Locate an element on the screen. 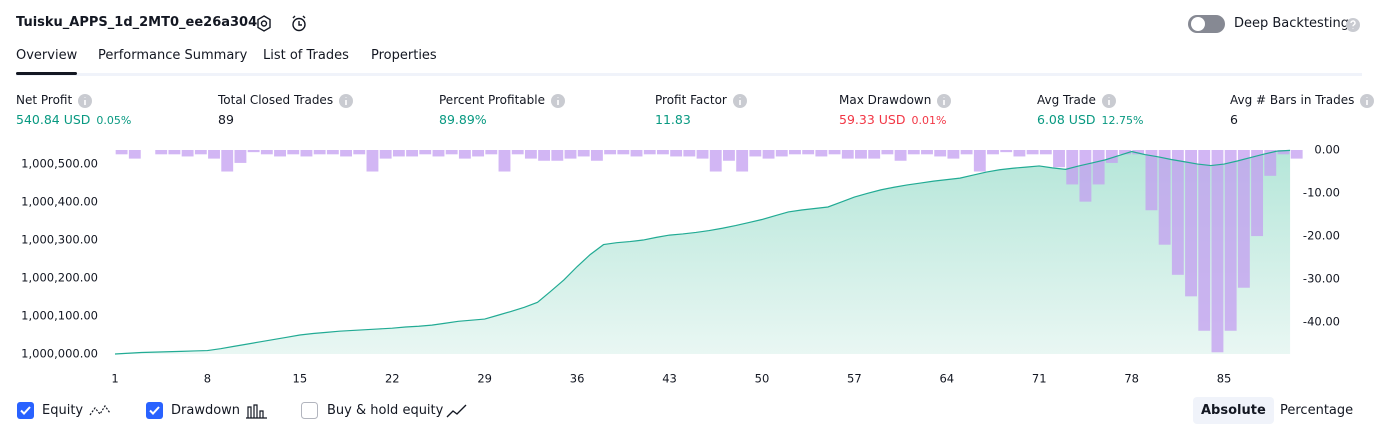  metric-value: 6 is located at coordinates (1234, 119).